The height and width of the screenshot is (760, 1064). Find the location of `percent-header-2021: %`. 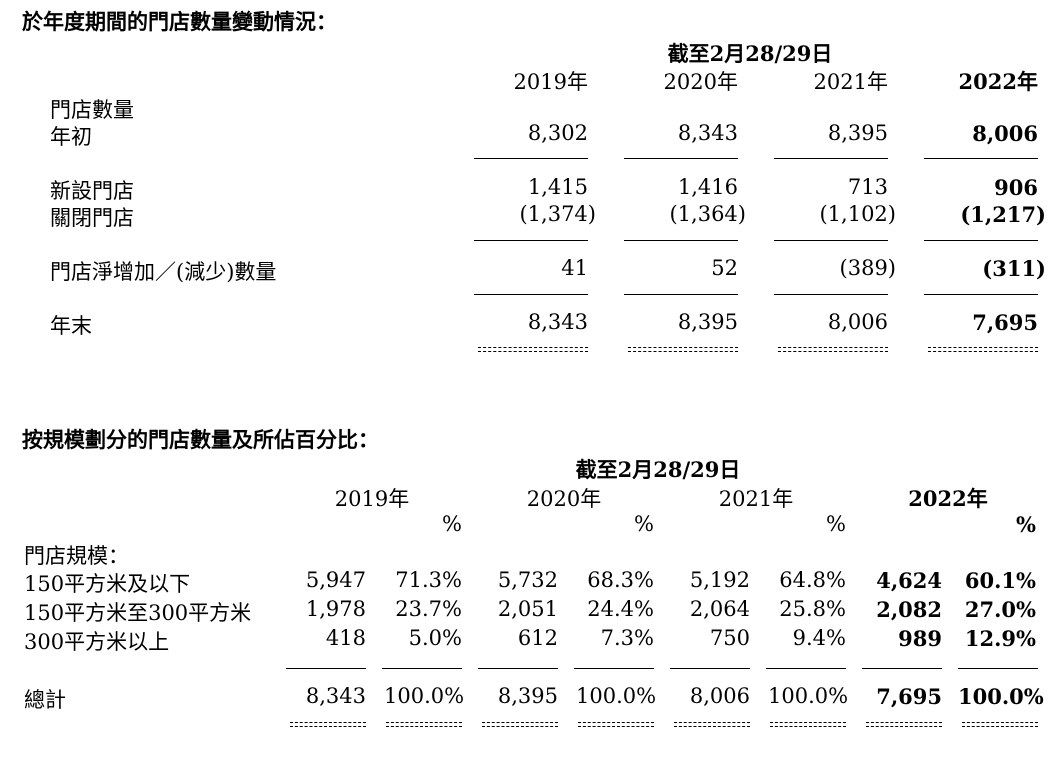

percent-header-2021: % is located at coordinates (836, 524).